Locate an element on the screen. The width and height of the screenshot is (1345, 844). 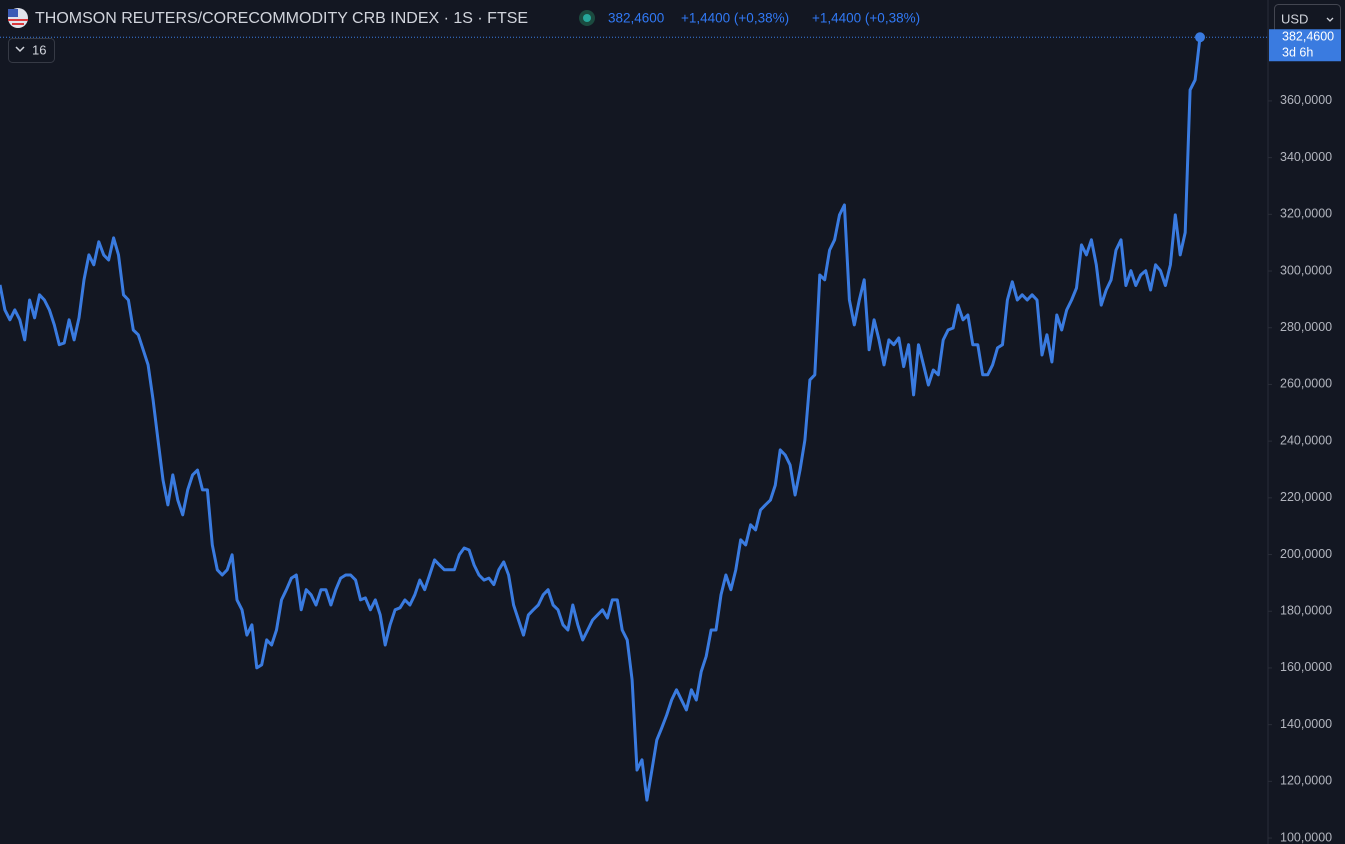
y-tick-label: 280,0000 is located at coordinates (1306, 327).